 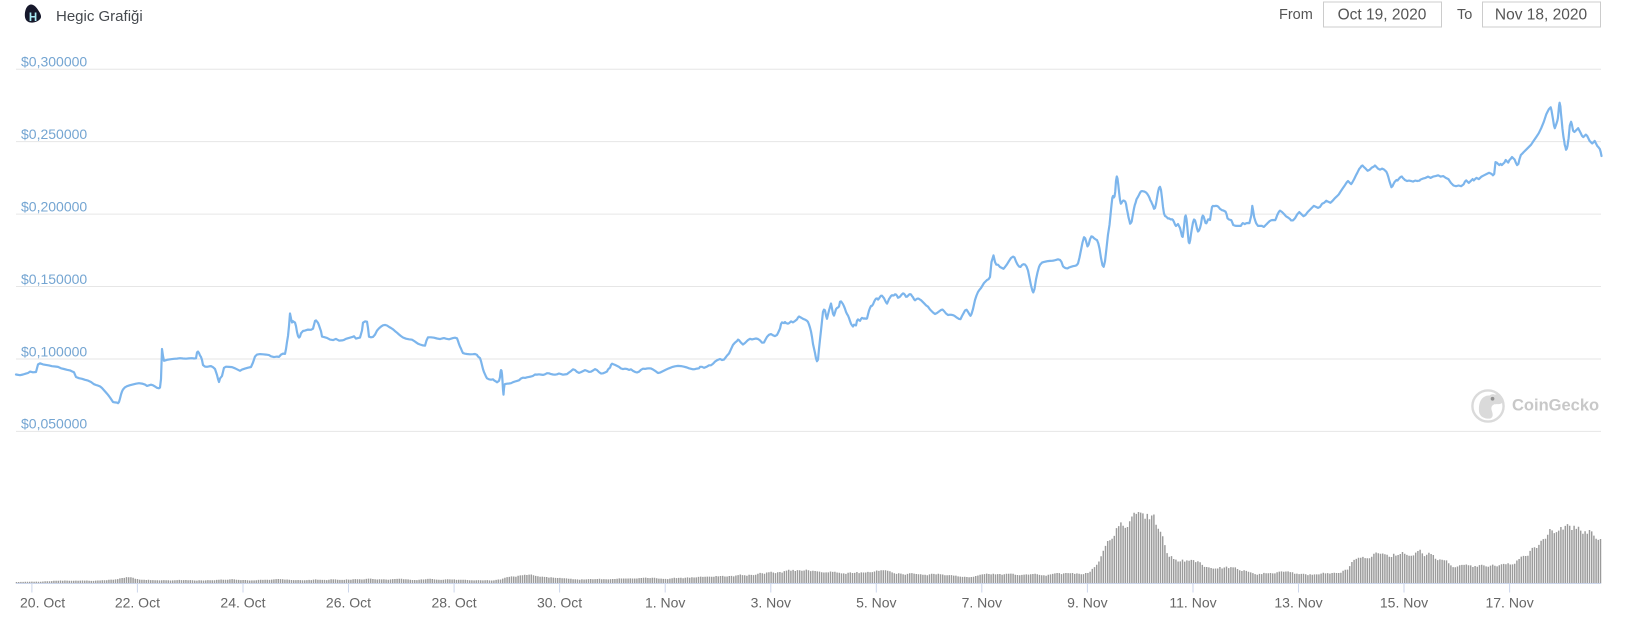 What do you see at coordinates (876, 603) in the screenshot?
I see `svg-text: 5. Nov` at bounding box center [876, 603].